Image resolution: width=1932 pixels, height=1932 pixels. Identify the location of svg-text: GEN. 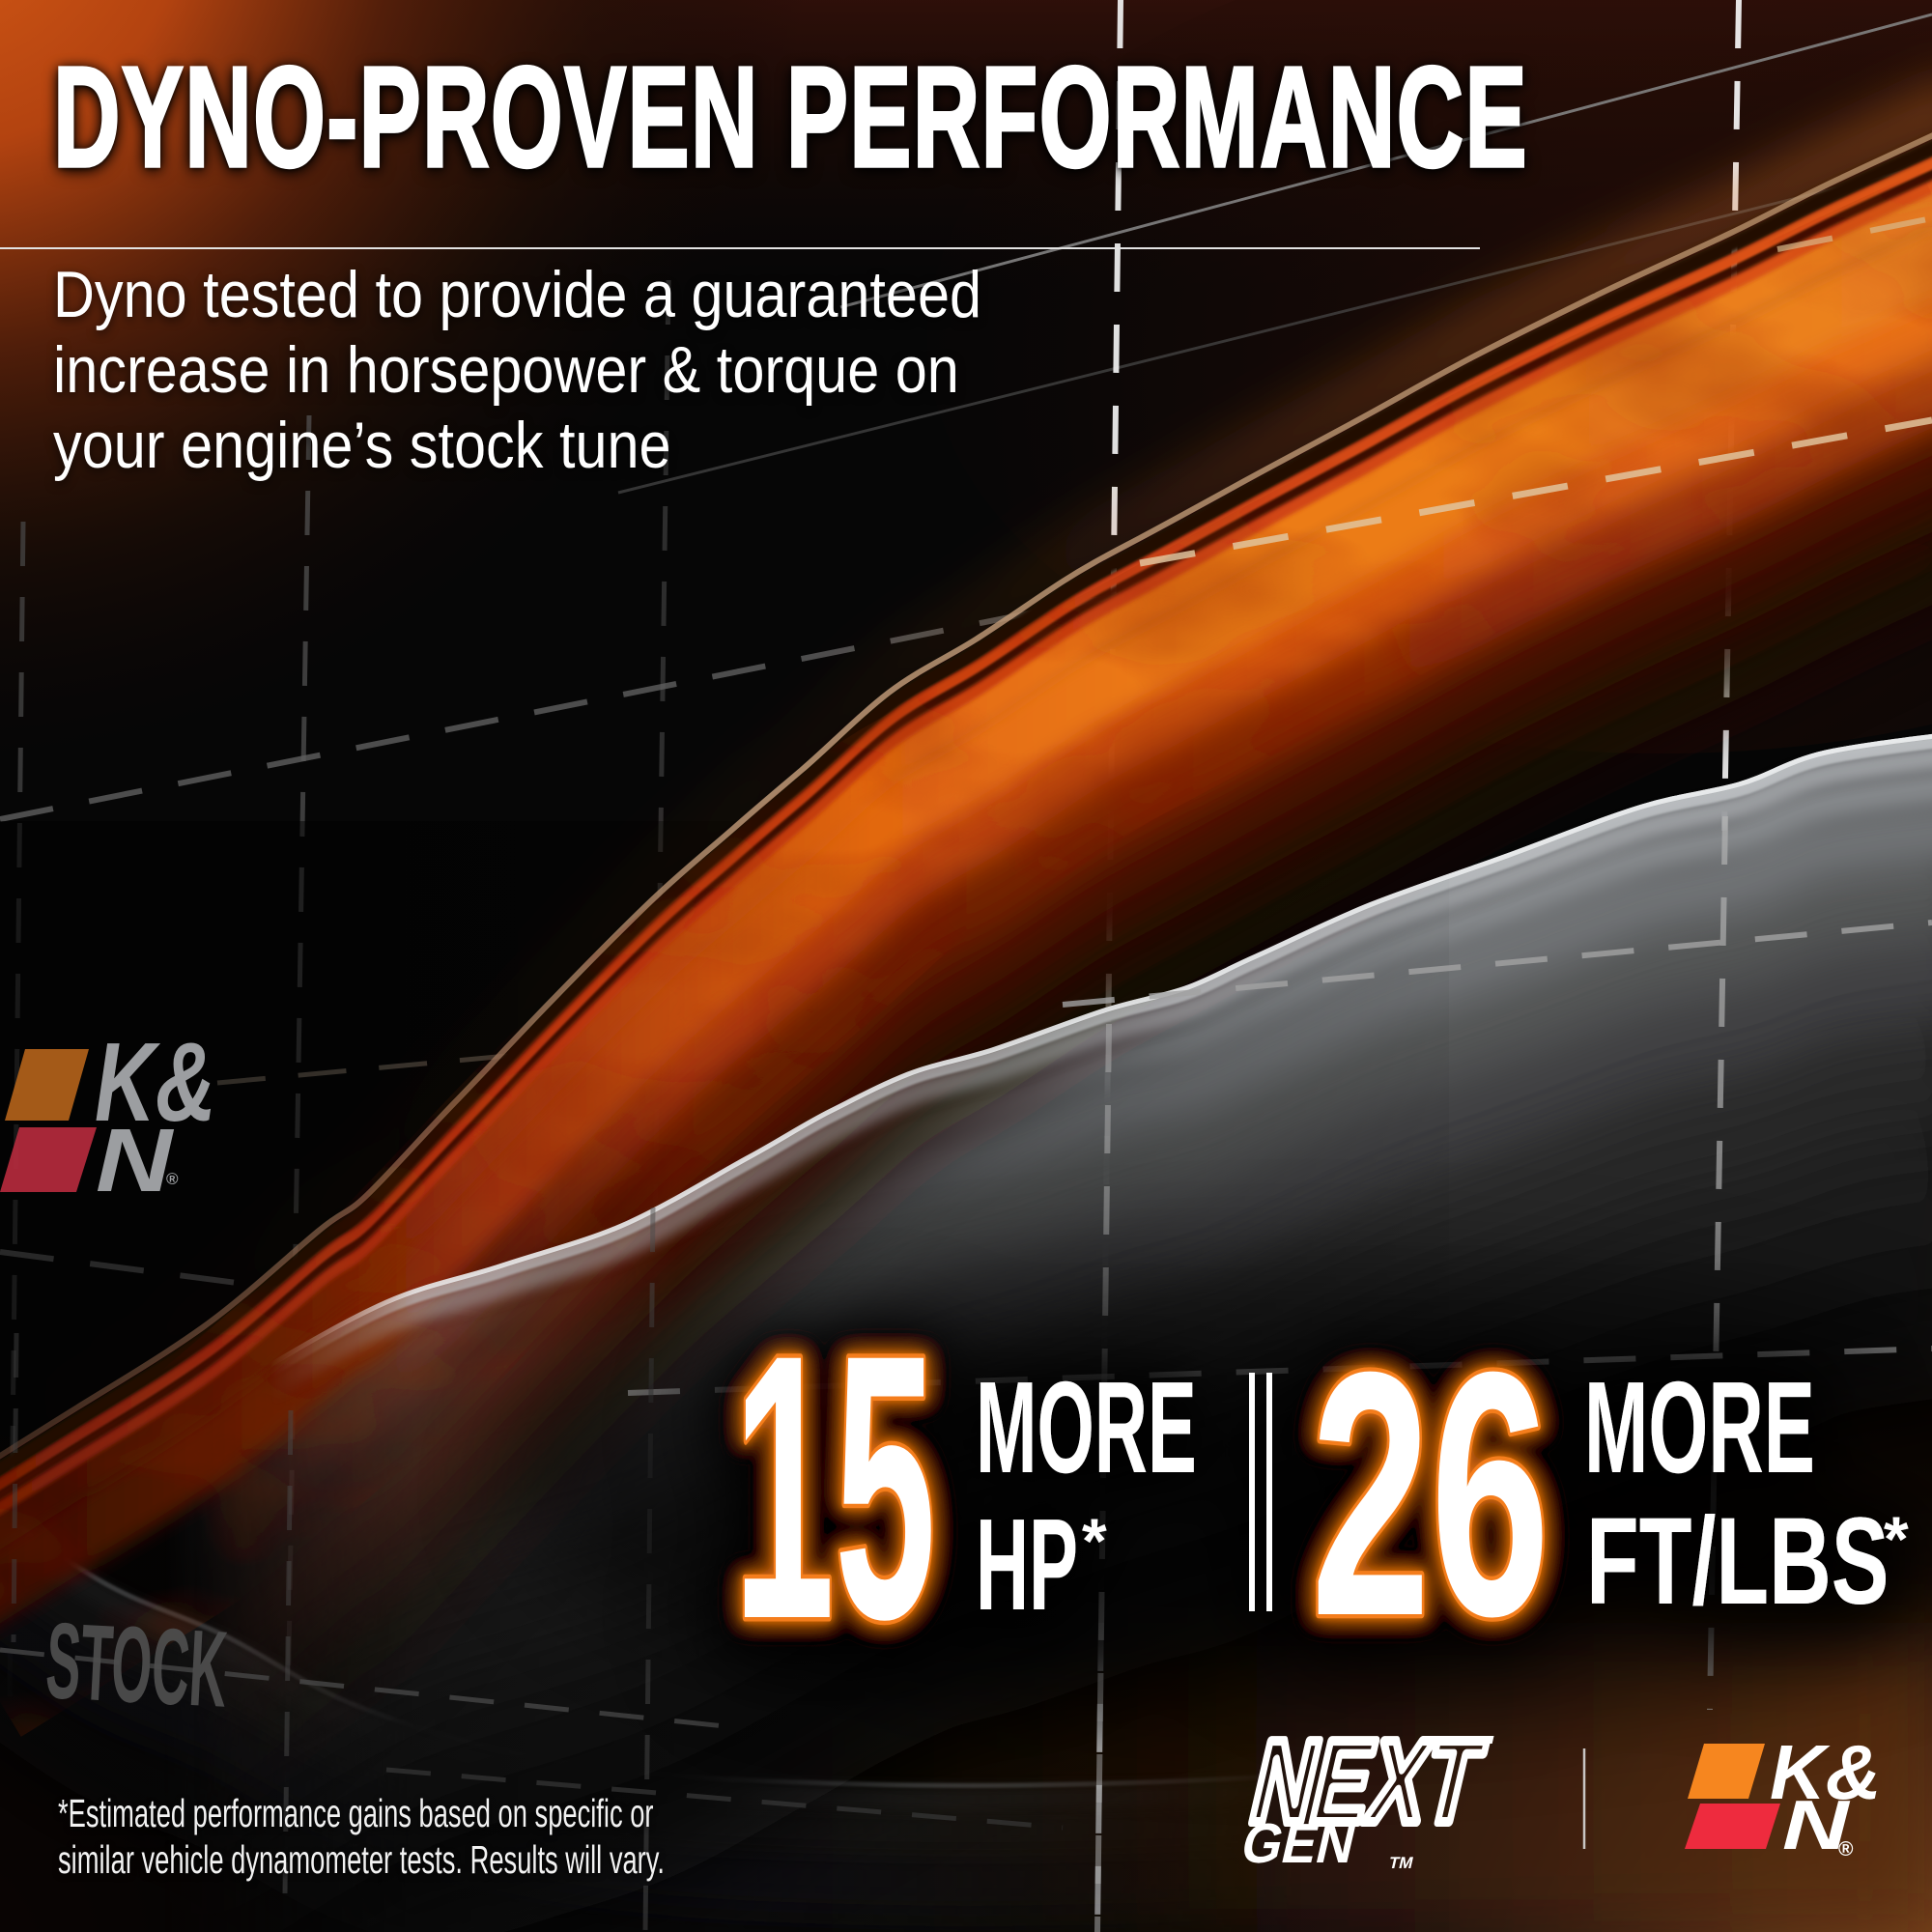
(1299, 1843).